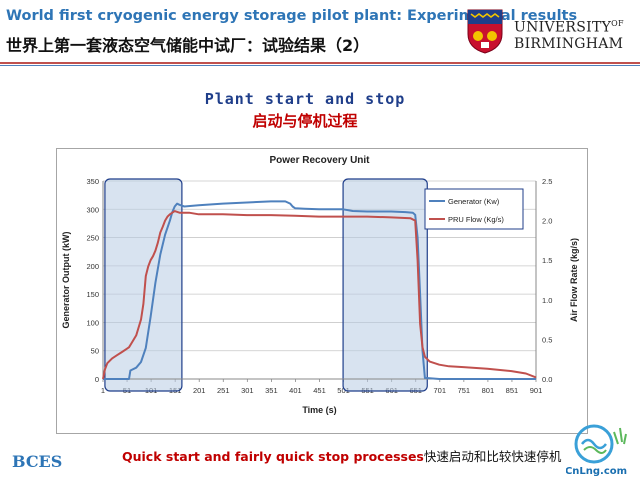 Image resolution: width=640 pixels, height=480 pixels. I want to click on y2-tick-label: 0.0, so click(547, 379).